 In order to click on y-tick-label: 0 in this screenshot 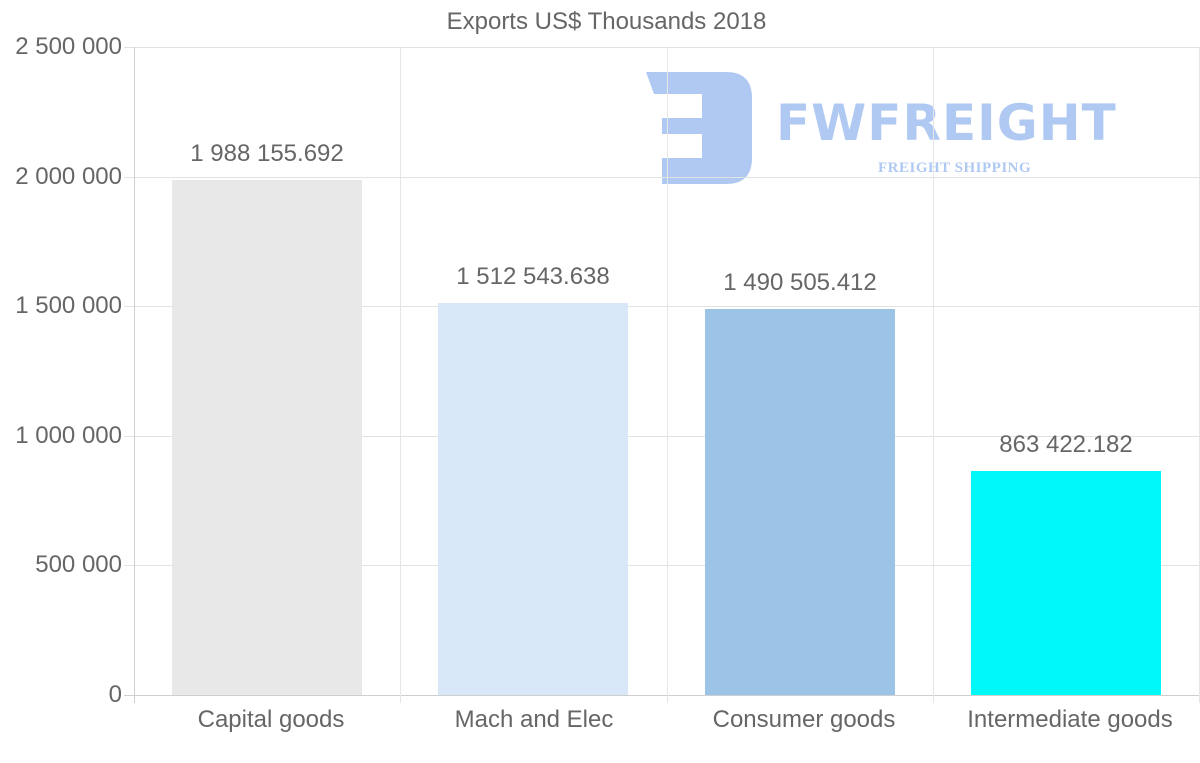, I will do `click(115, 694)`.